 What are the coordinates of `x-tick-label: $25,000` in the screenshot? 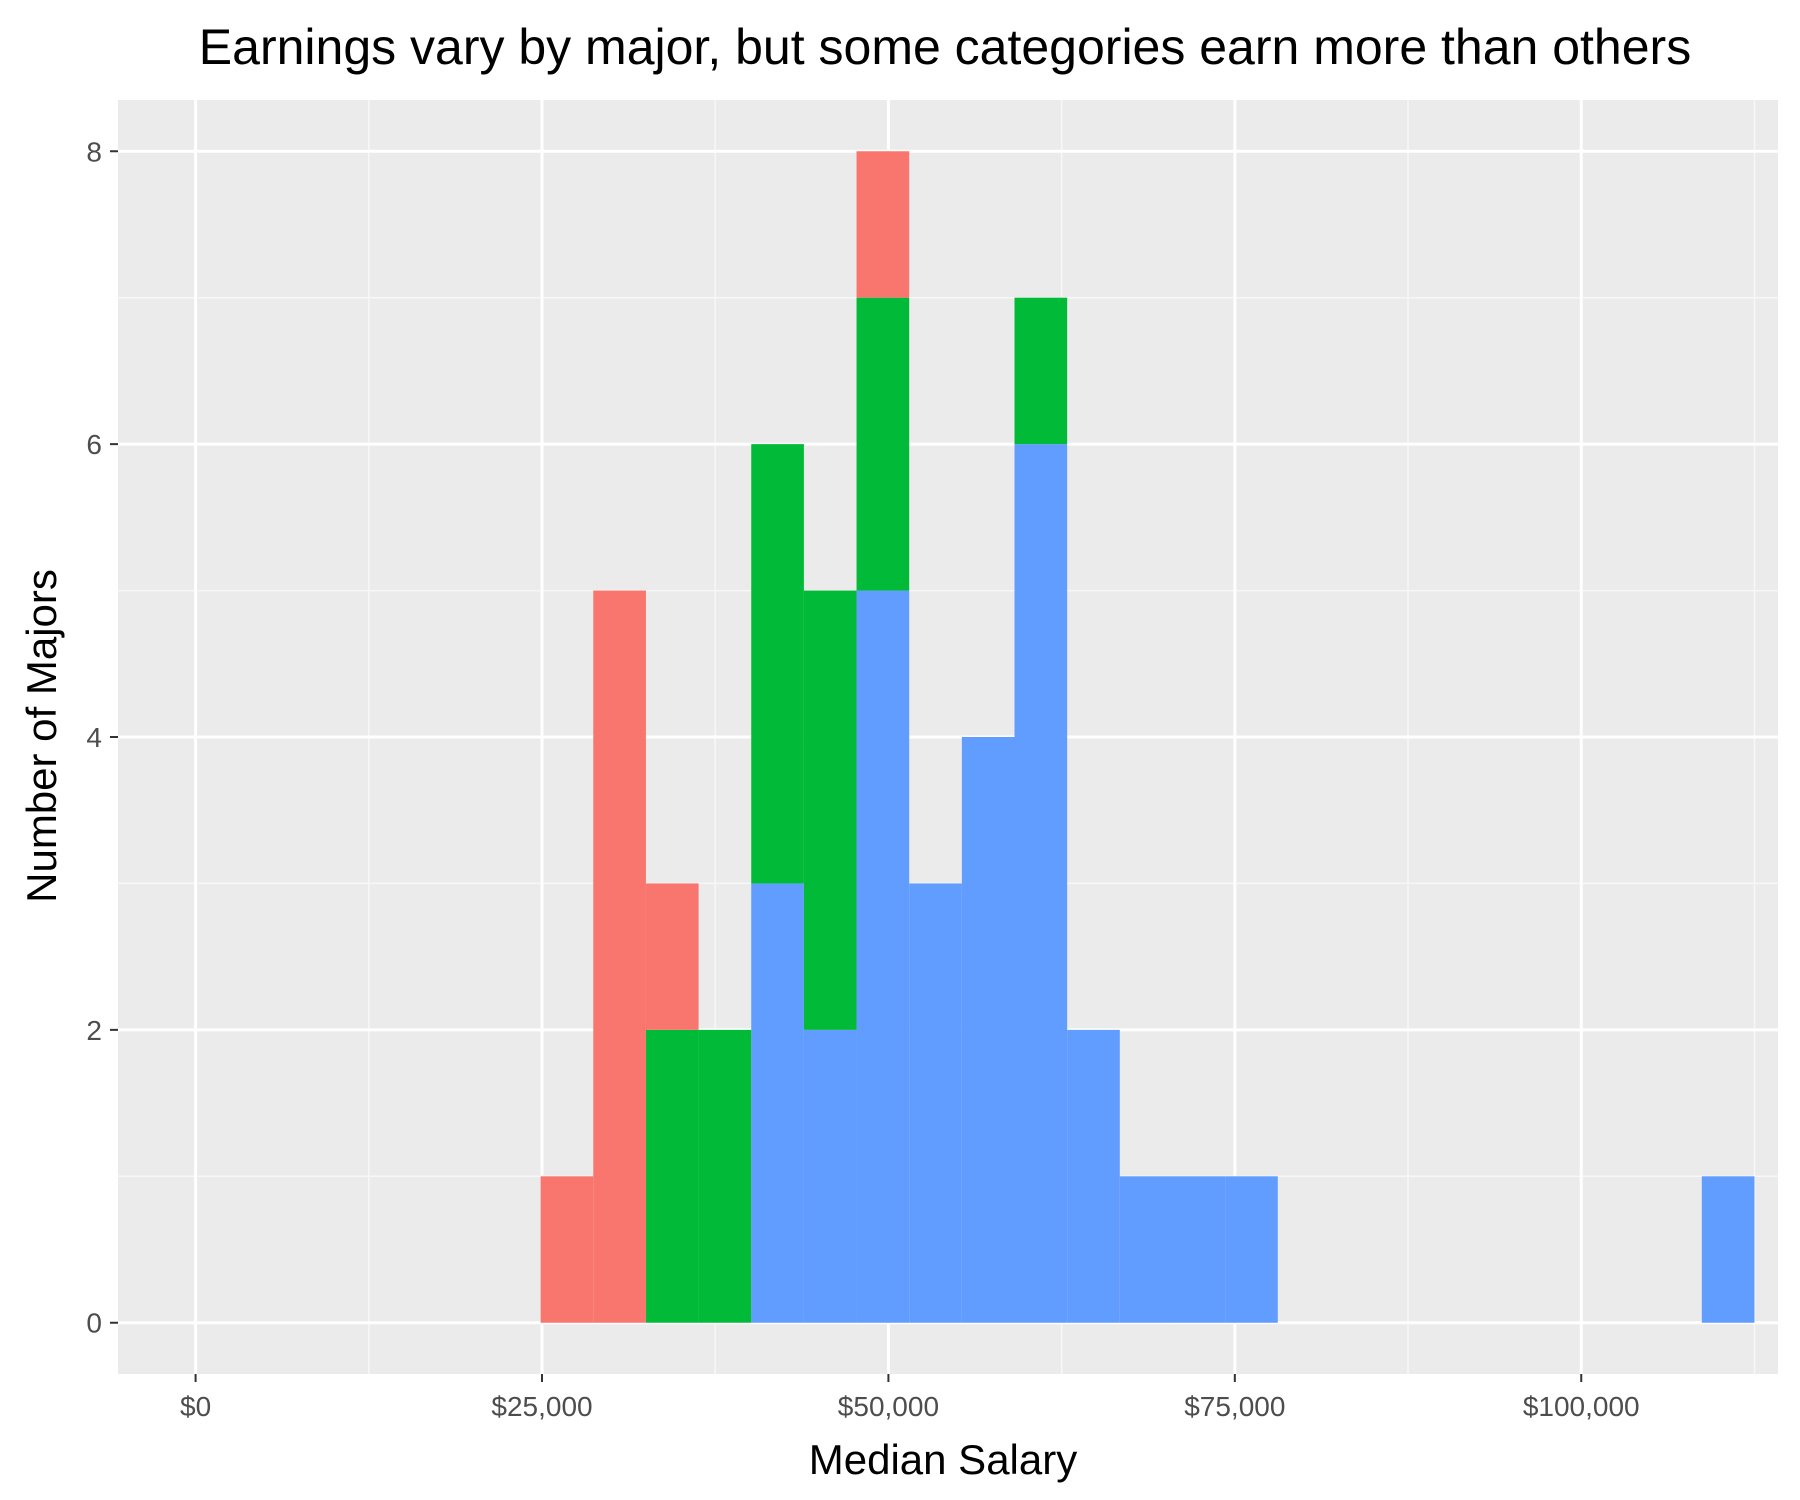 It's located at (541, 1406).